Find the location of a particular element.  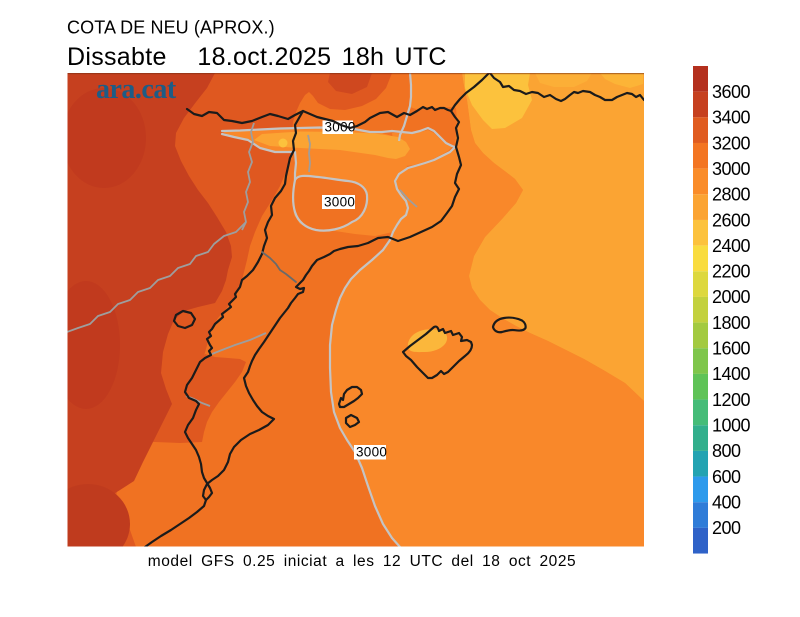

svg-text: 2600 is located at coordinates (731, 220).